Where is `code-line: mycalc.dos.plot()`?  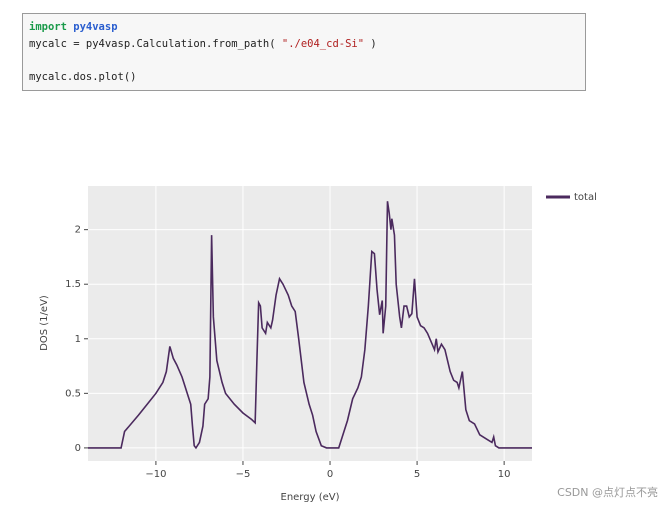 code-line: mycalc.dos.plot() is located at coordinates (304, 77).